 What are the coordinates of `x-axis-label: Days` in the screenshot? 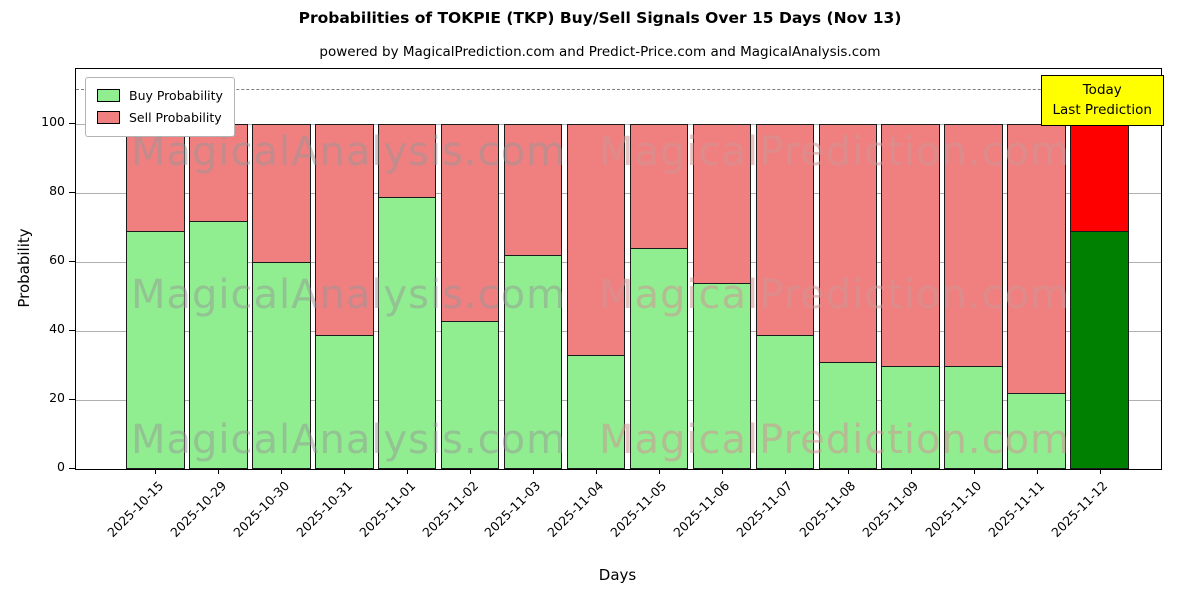 It's located at (617, 575).